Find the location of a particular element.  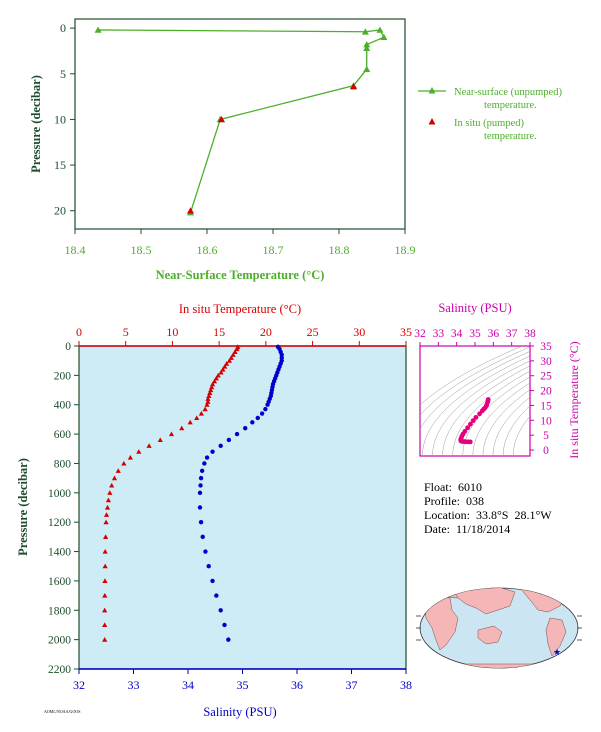

top-x-tick-label: 18.4 is located at coordinates (75, 250).